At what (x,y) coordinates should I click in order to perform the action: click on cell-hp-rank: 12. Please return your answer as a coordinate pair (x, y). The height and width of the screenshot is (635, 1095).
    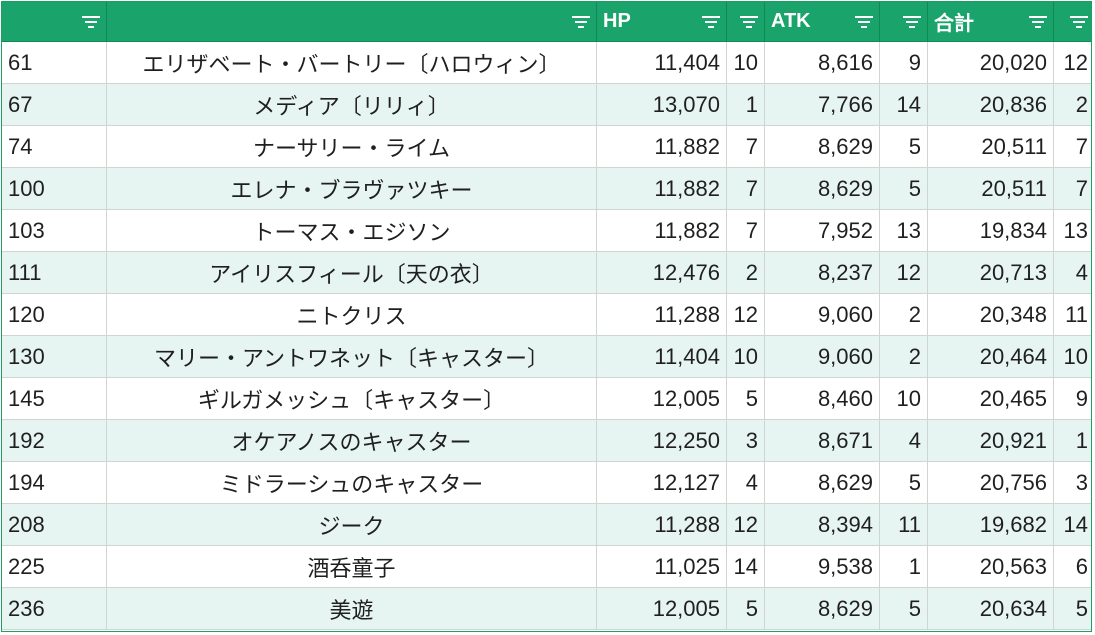
    Looking at the image, I should click on (745, 524).